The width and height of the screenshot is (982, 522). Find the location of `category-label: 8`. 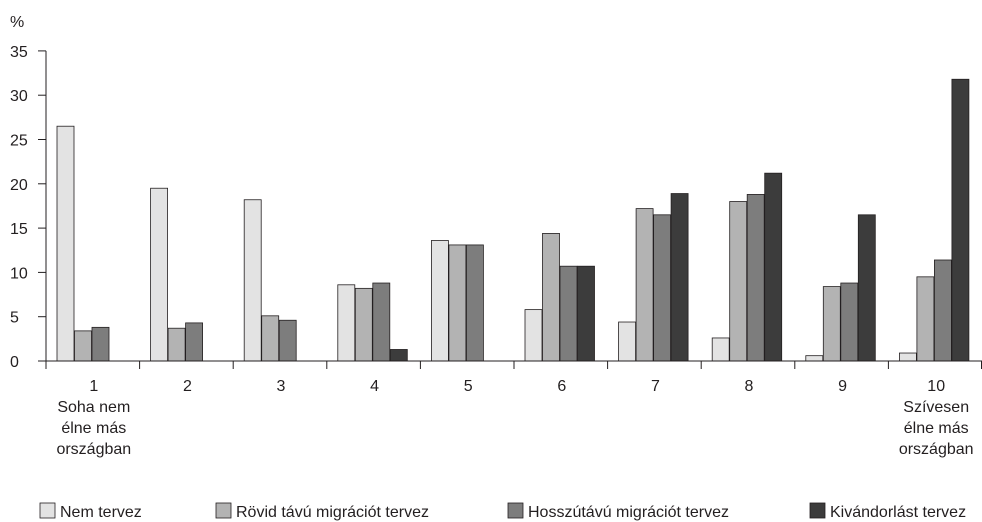

category-label: 8 is located at coordinates (749, 386).